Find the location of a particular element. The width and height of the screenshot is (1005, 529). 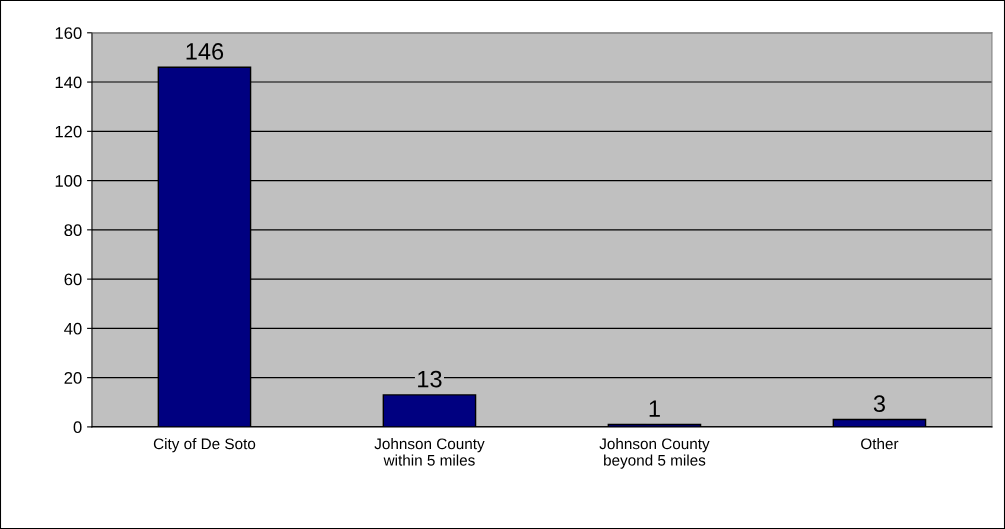

x-tick-label: Other is located at coordinates (880, 444).